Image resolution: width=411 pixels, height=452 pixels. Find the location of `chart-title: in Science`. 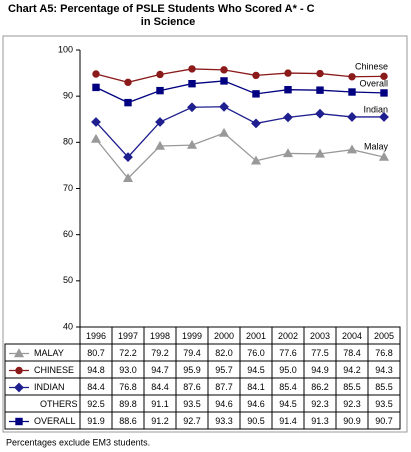

chart-title: in Science is located at coordinates (168, 22).